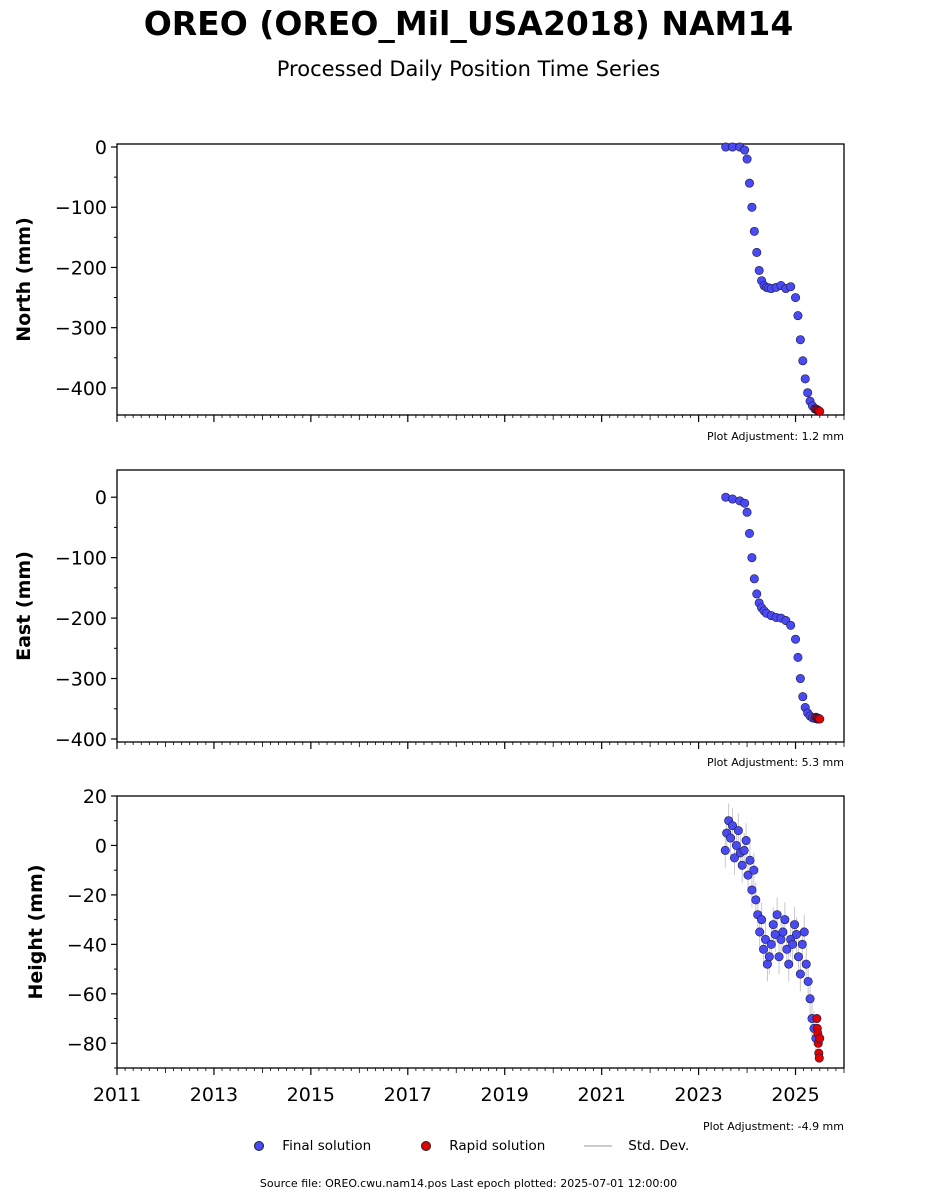 The width and height of the screenshot is (937, 1200). I want to click on legend-label-final: Final solution, so click(327, 1146).